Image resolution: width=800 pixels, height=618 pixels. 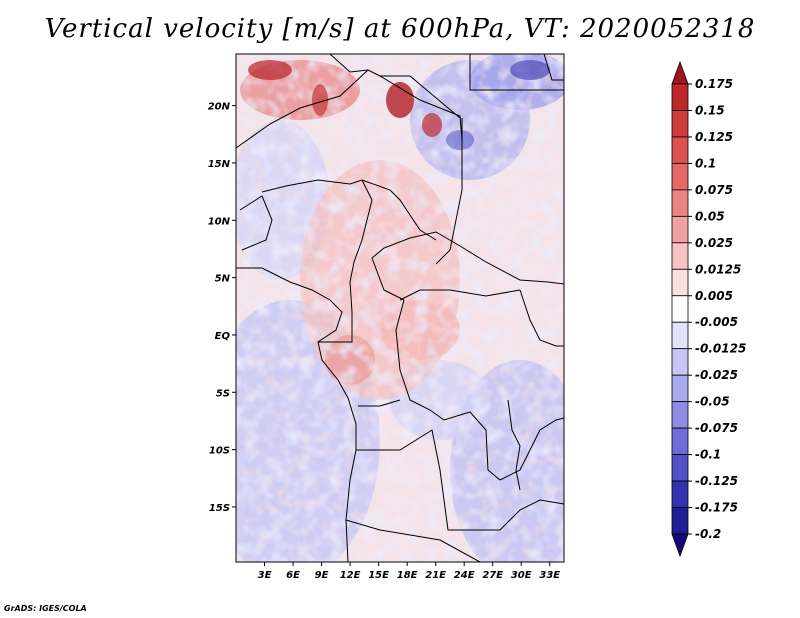 I want to click on lon-label: 21E, so click(x=435, y=575).